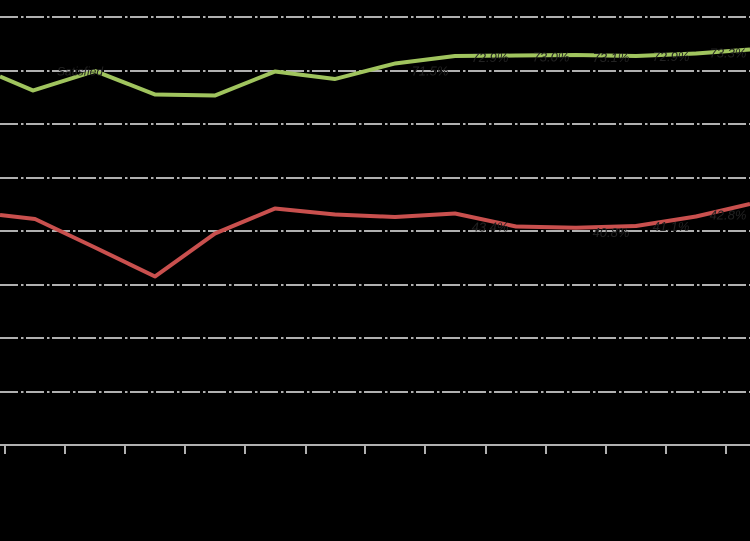  I want to click on svg-text: 73.3%, so click(728, 53).